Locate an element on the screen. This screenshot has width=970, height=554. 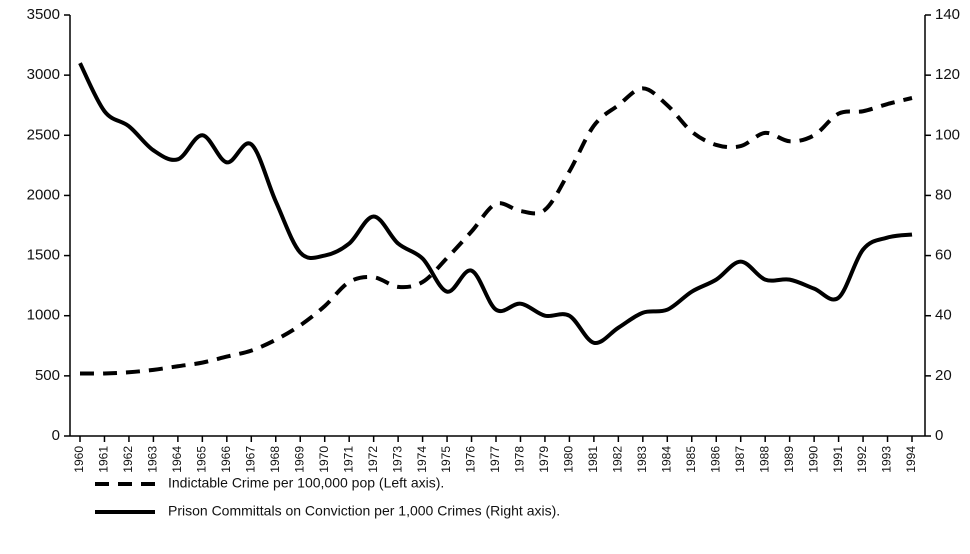
x-tick-label: 1964 is located at coordinates (177, 459).